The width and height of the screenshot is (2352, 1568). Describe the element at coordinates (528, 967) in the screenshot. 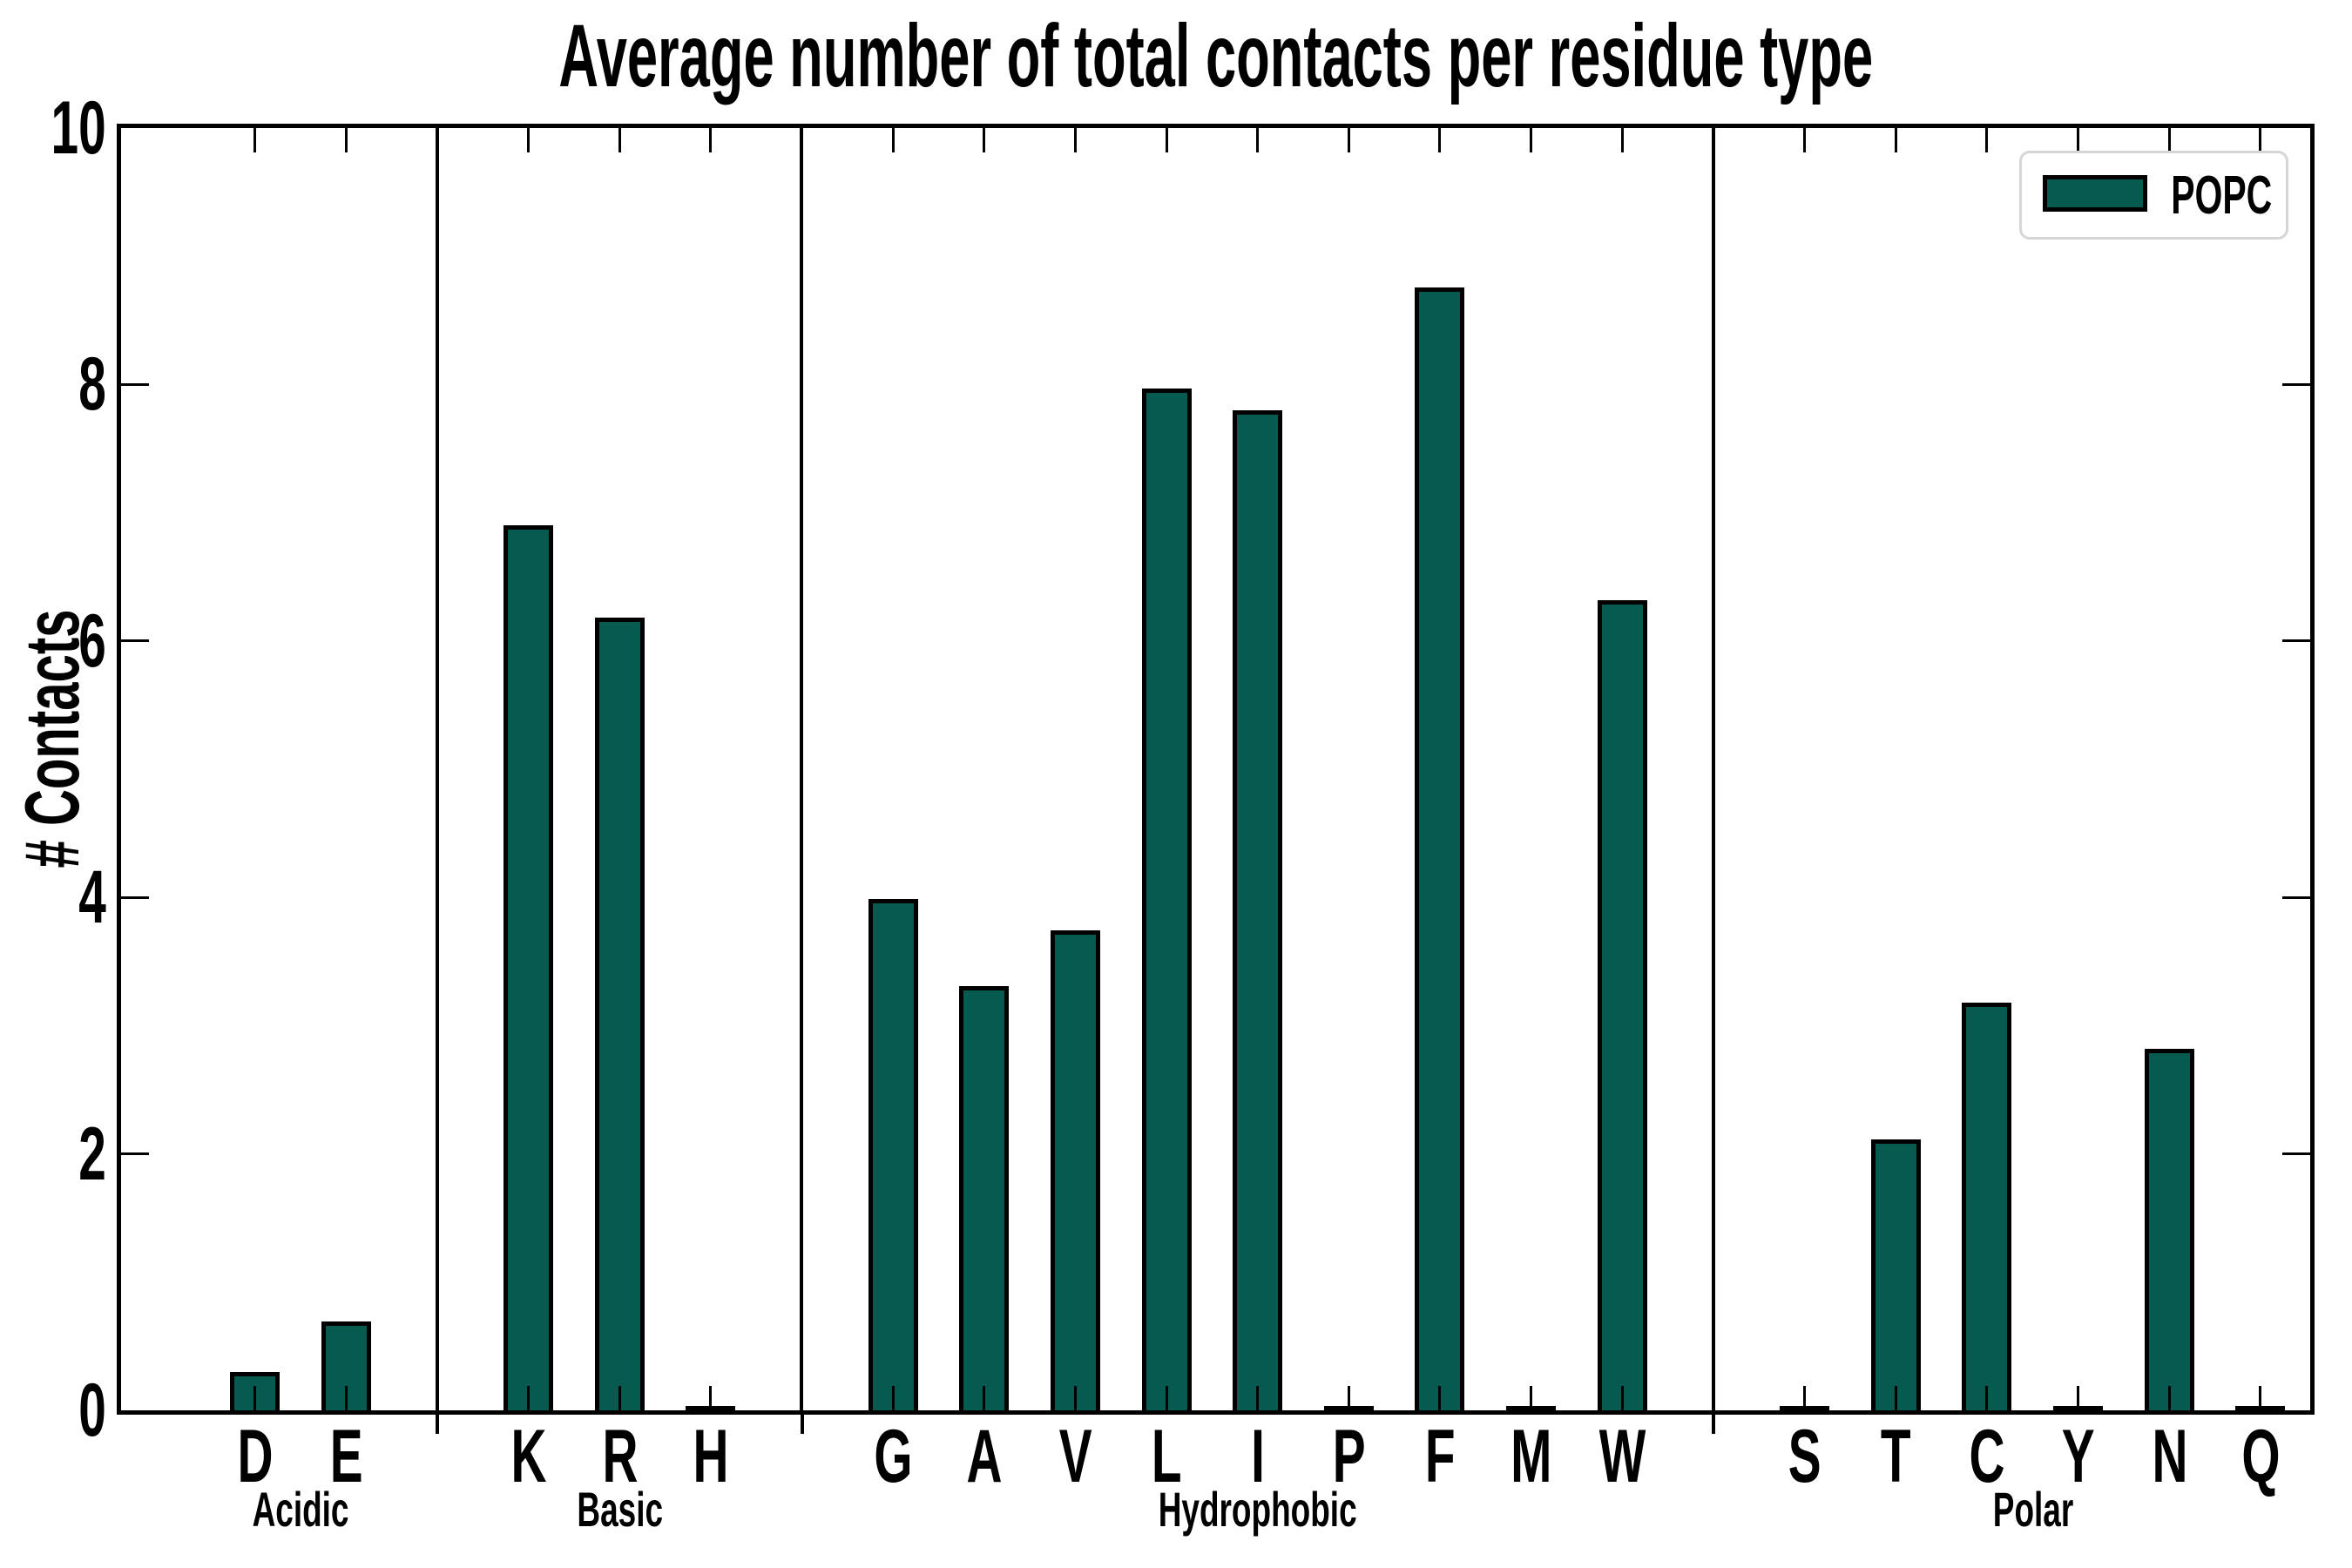

I see `bar-K` at that location.